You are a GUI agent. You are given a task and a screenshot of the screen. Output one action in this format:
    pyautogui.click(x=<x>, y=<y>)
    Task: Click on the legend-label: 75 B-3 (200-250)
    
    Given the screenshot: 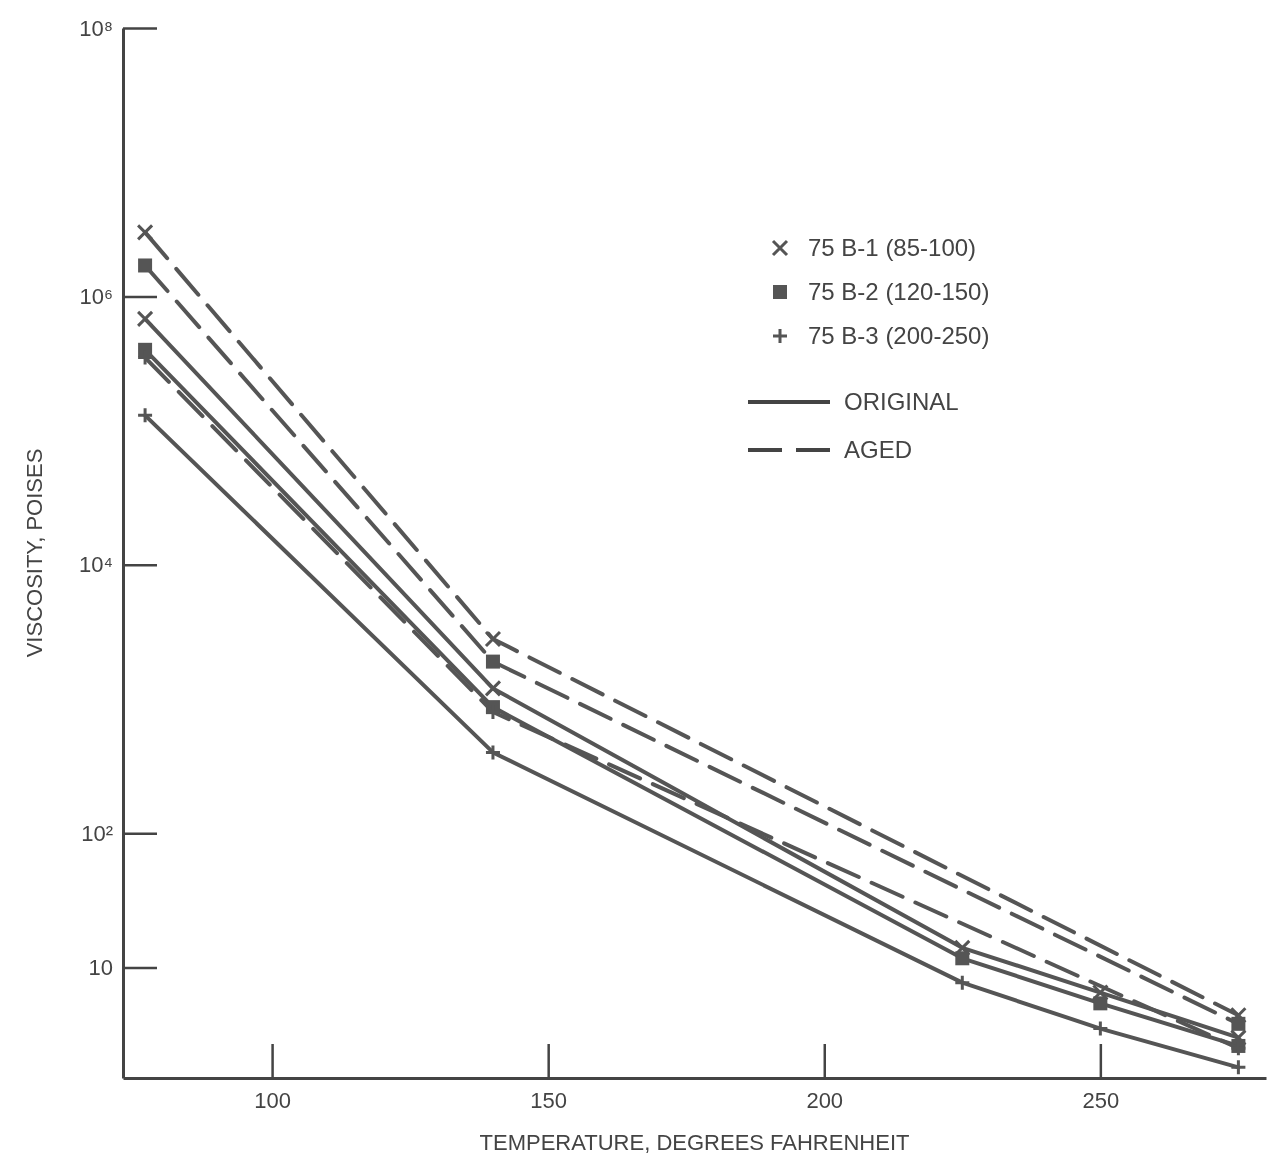 What is the action you would take?
    pyautogui.click(x=899, y=336)
    